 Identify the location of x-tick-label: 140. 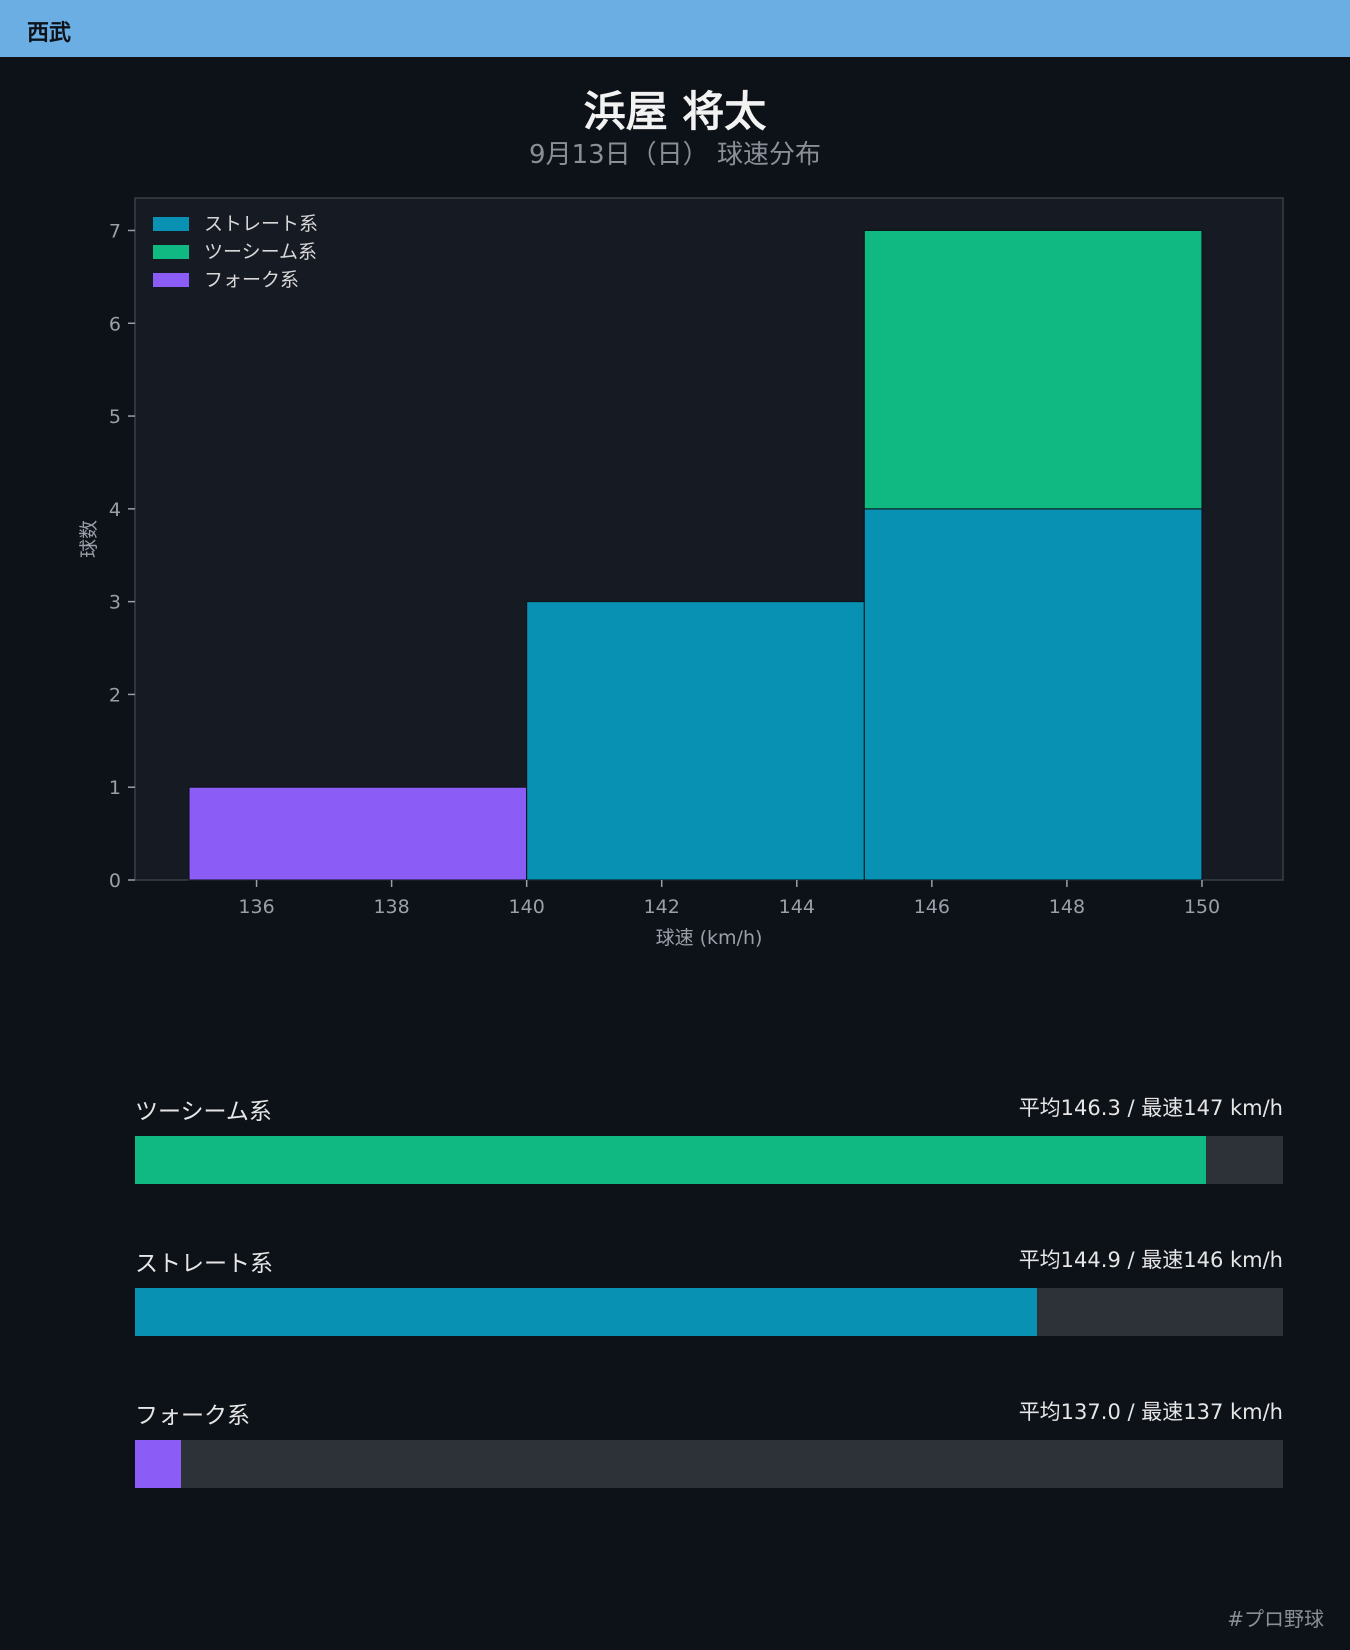
(527, 907).